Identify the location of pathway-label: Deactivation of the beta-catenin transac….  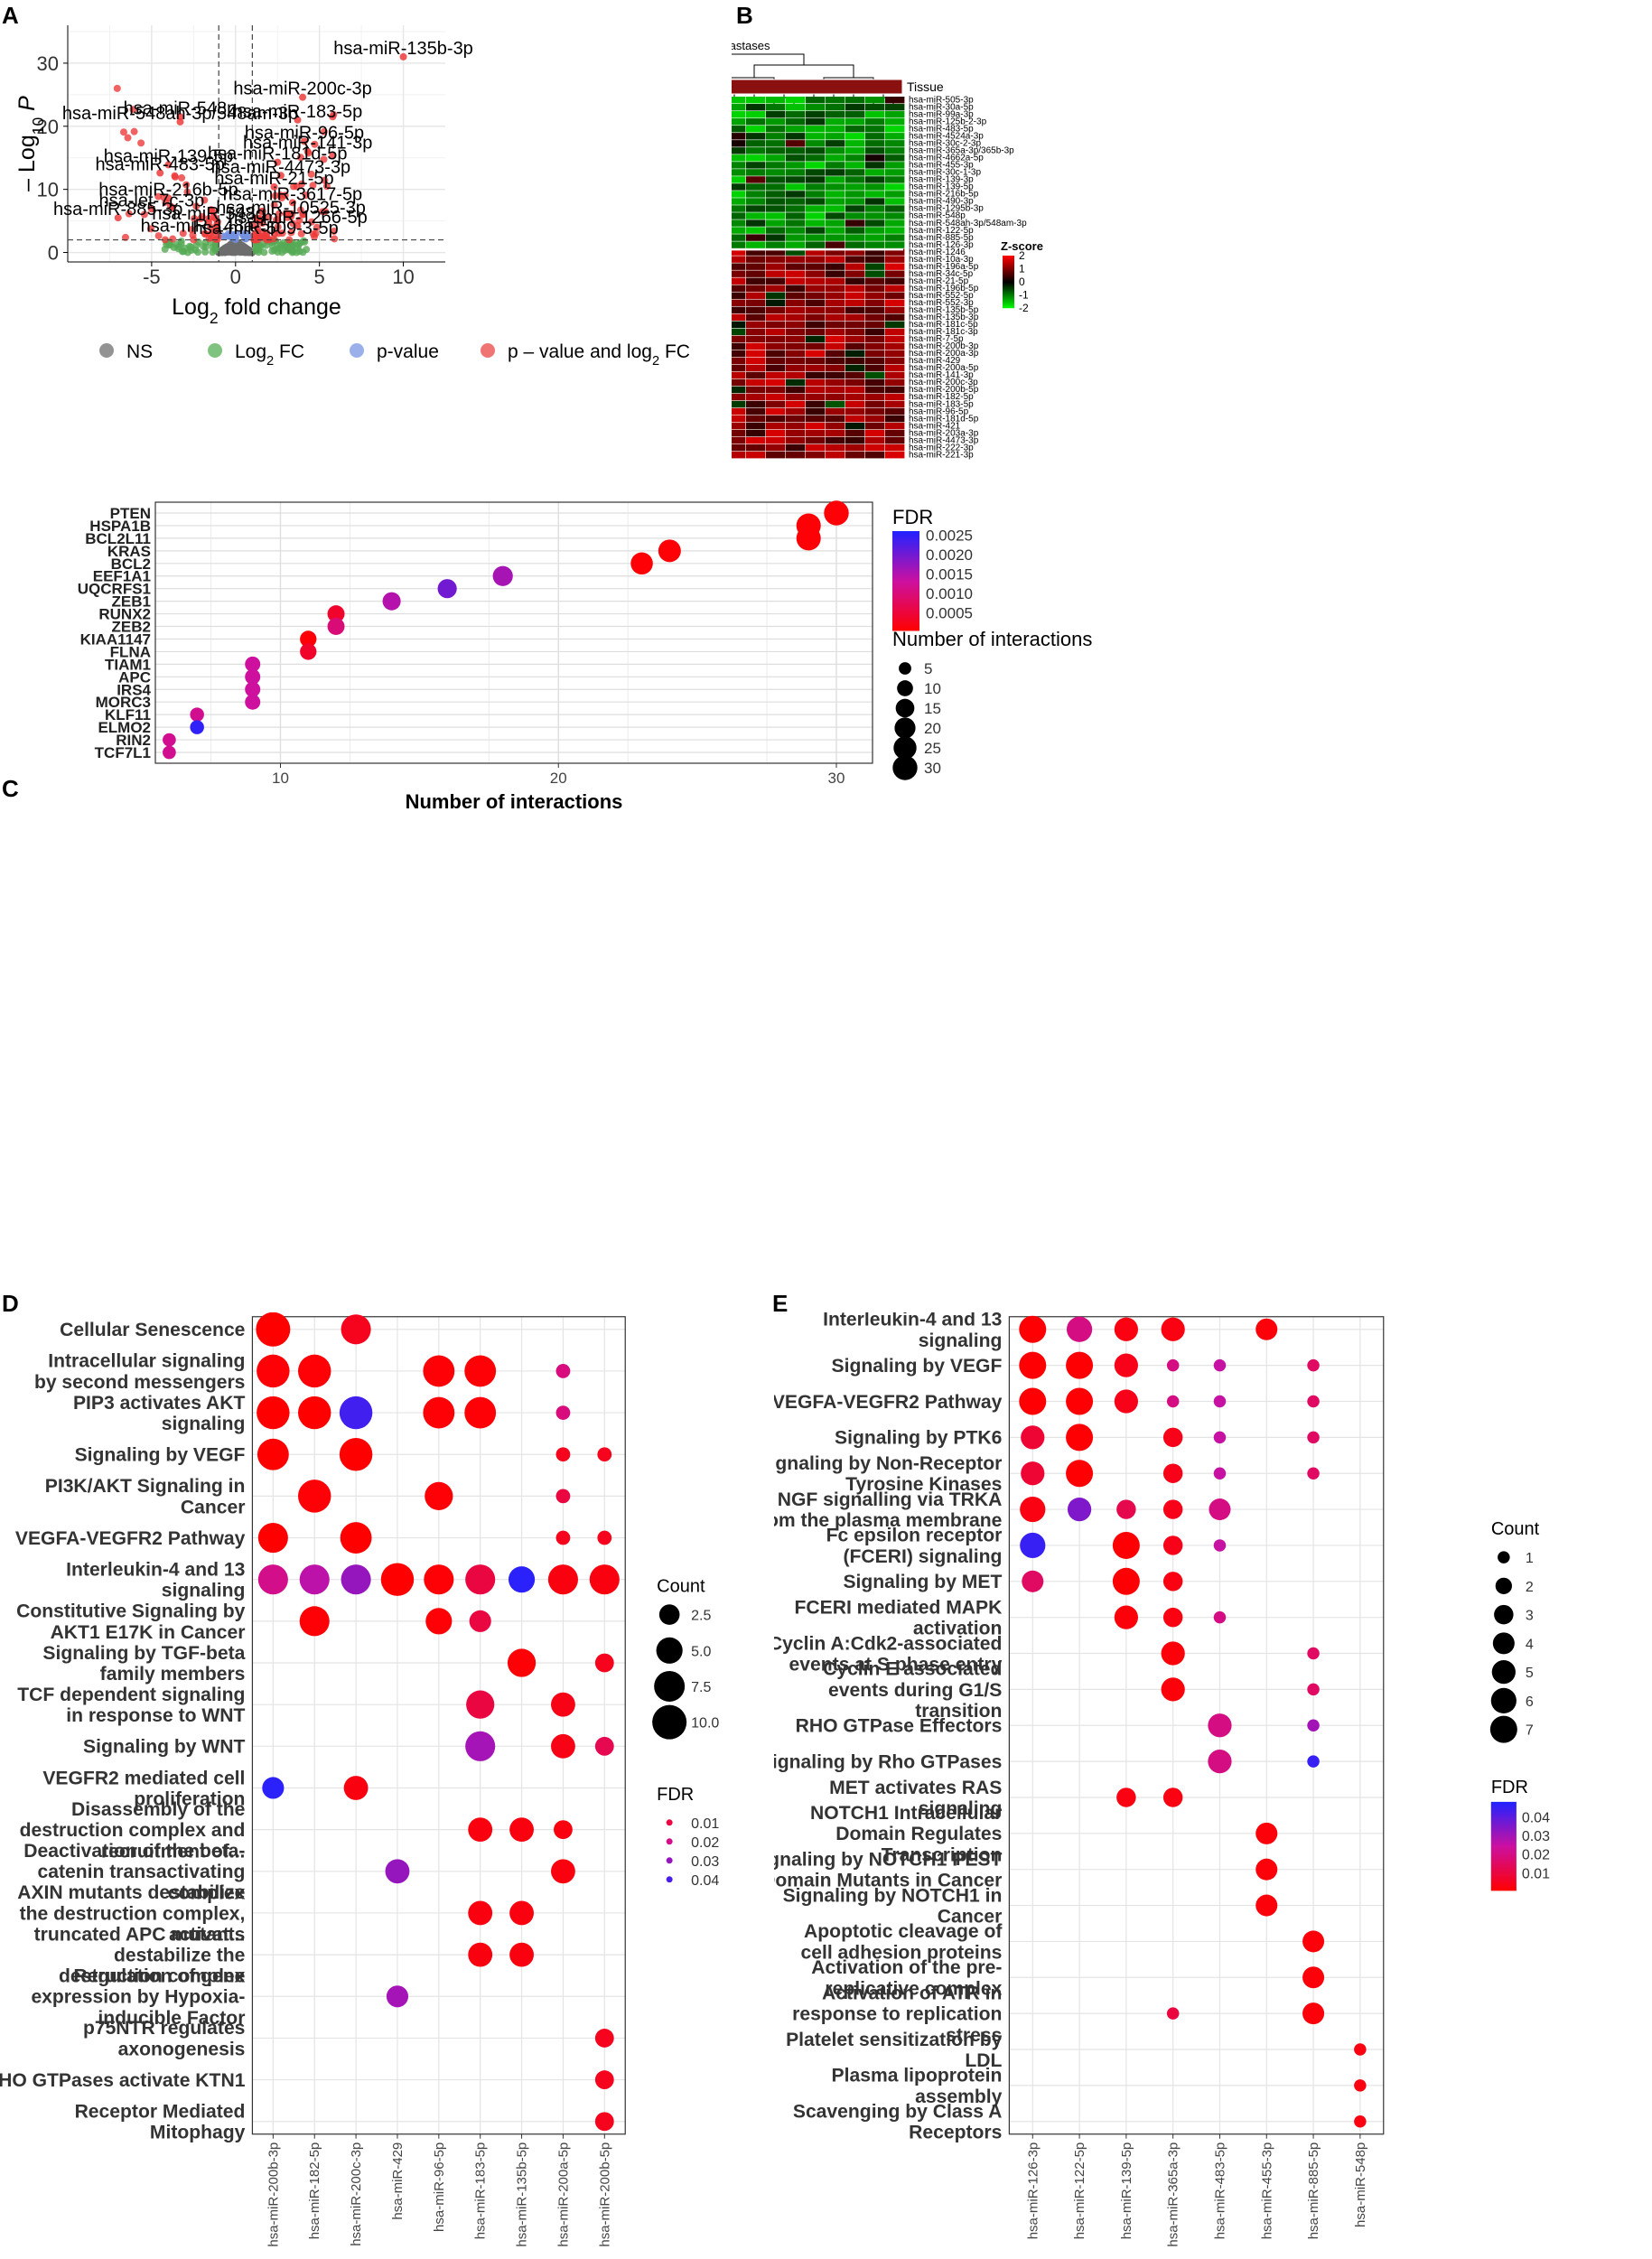
(134, 1872).